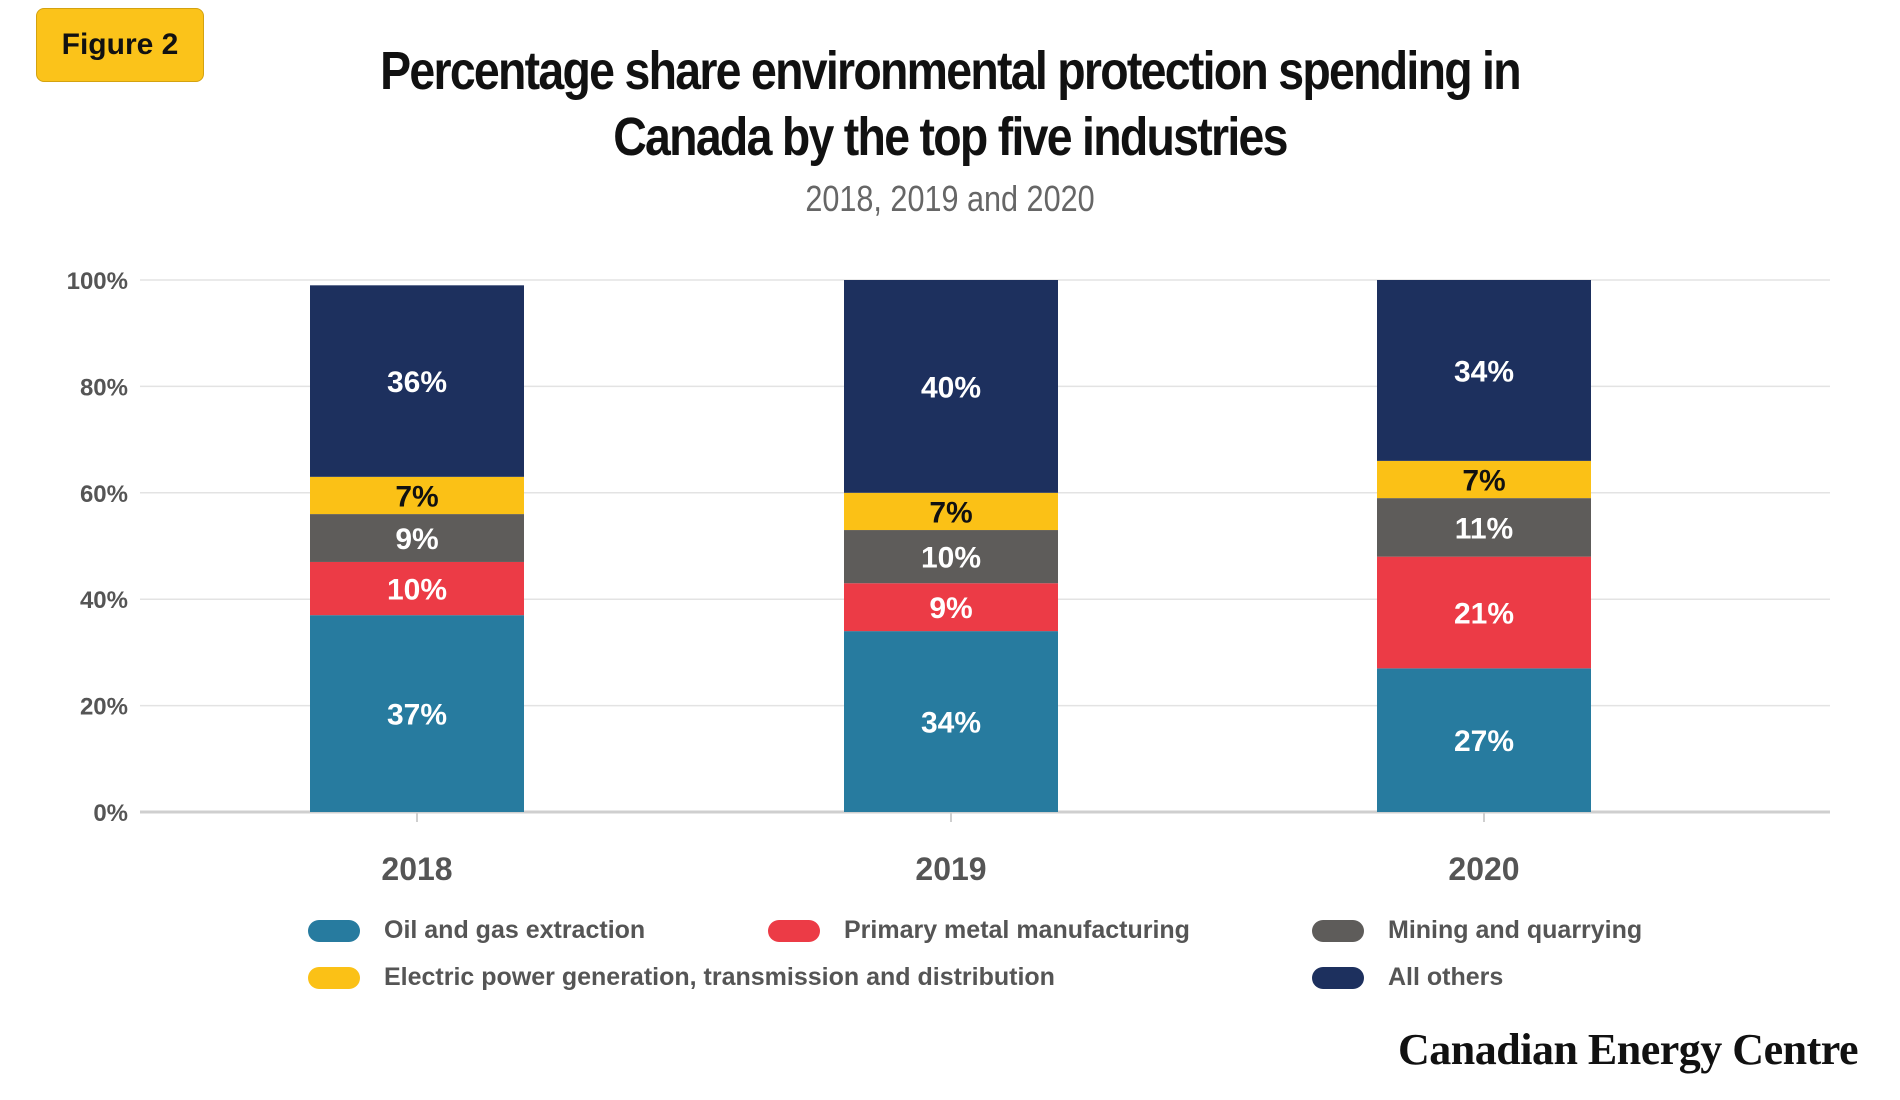 The width and height of the screenshot is (1900, 1100). Describe the element at coordinates (1017, 930) in the screenshot. I see `legend-label-primary-metal: Primary metal manufacturing` at that location.